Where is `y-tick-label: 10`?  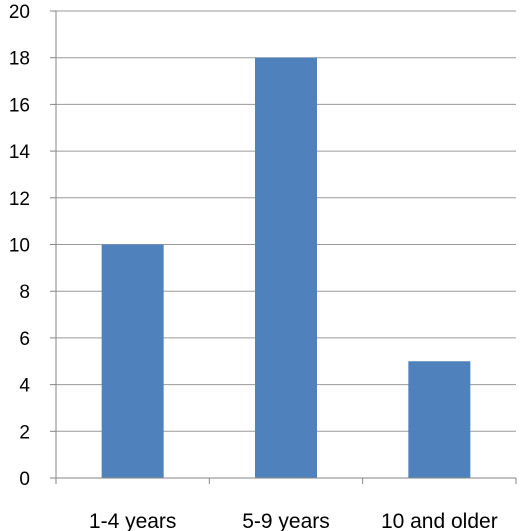 y-tick-label: 10 is located at coordinates (19, 246).